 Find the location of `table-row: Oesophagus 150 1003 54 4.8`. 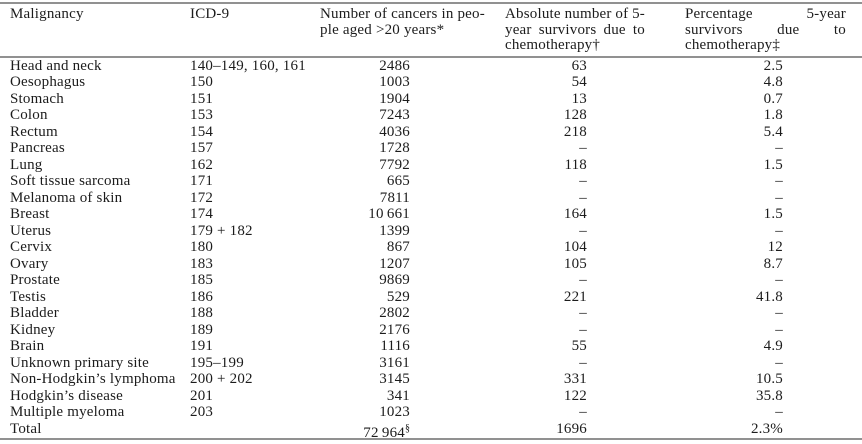

table-row: Oesophagus 150 1003 54 4.8 is located at coordinates (431, 82).